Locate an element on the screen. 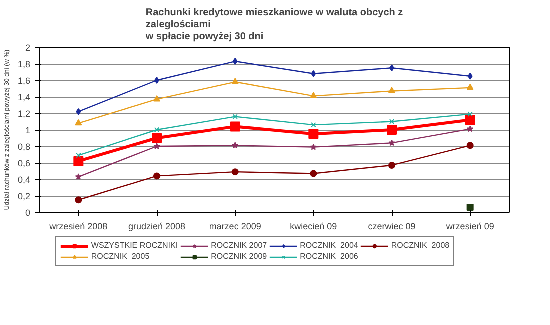 Image resolution: width=550 pixels, height=325 pixels. legend-label: ROCZNIK 2009 is located at coordinates (239, 256).